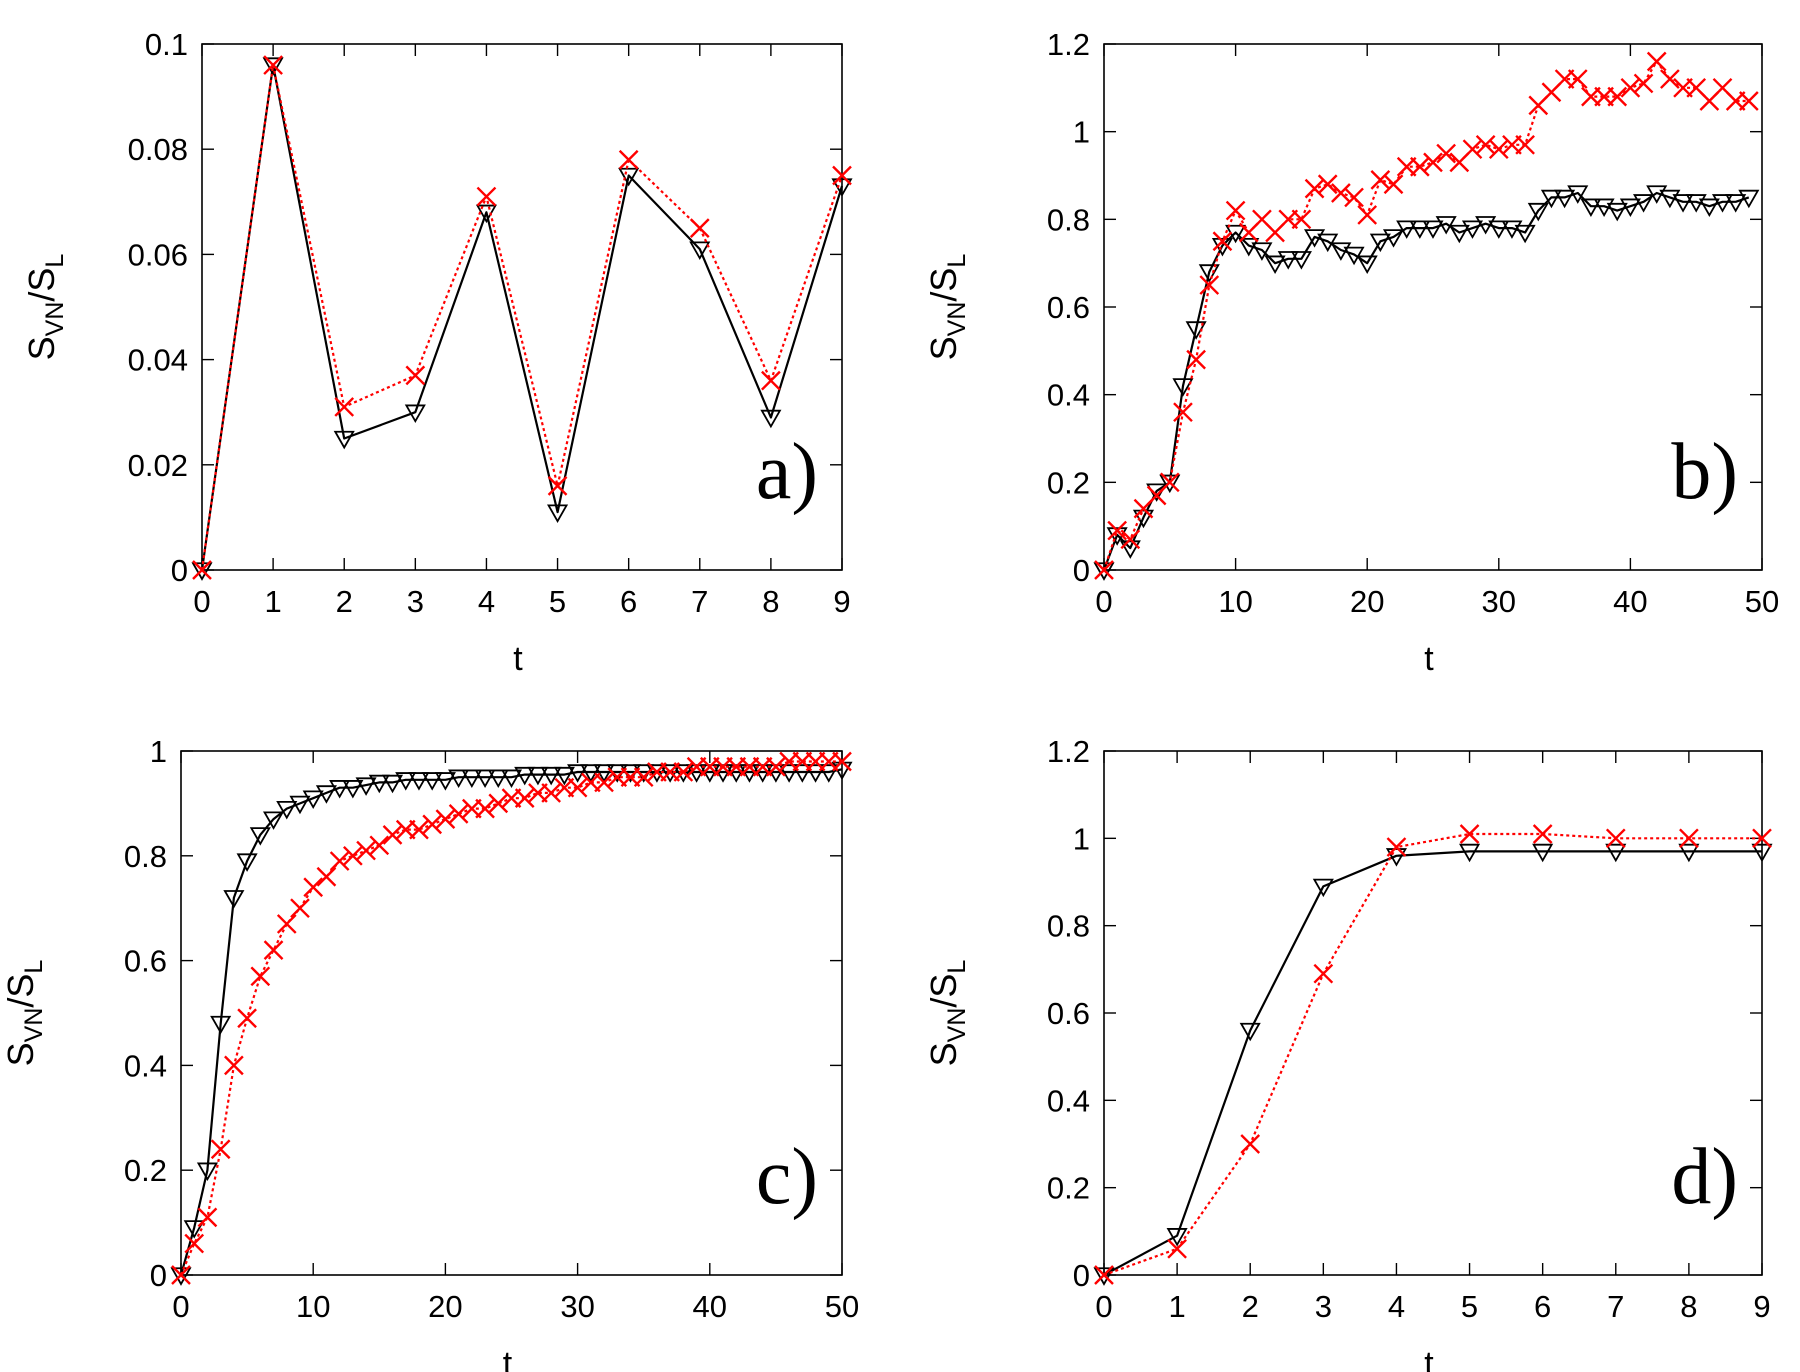 This screenshot has width=1800, height=1372. Describe the element at coordinates (179, 570) in the screenshot. I see `y-tick-label: 0` at that location.